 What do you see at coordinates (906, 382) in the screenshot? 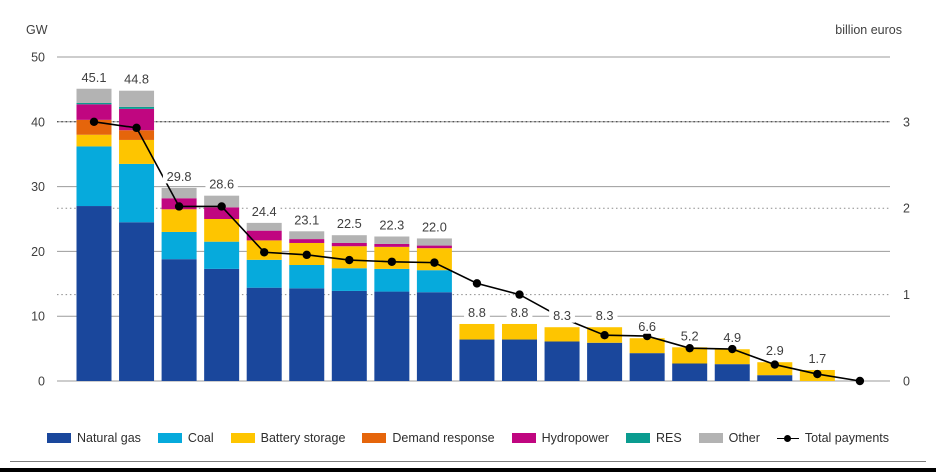
I see `right-axis-tick-0: 0` at bounding box center [906, 382].